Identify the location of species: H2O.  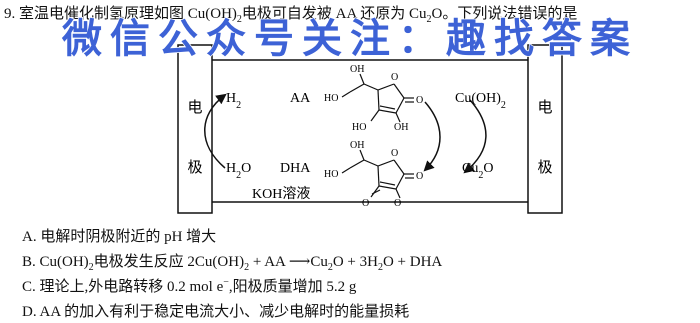
(238, 171).